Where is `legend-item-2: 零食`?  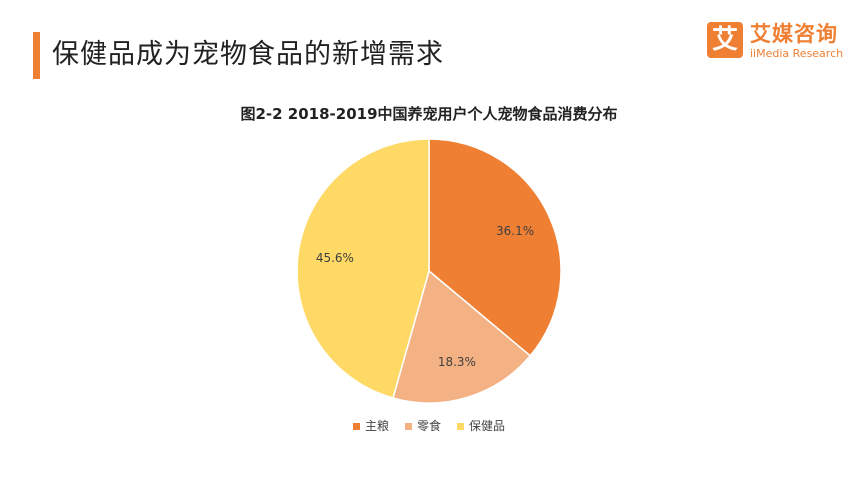
legend-item-2: 零食 is located at coordinates (422, 426).